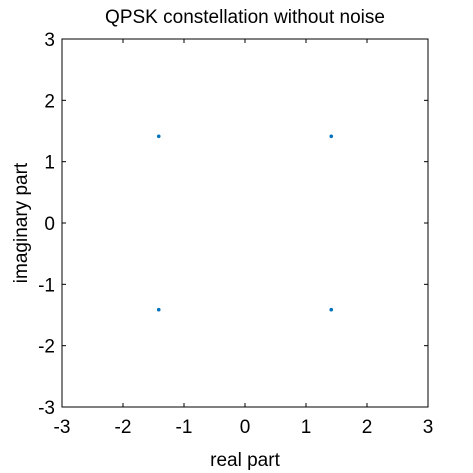 Image resolution: width=473 pixels, height=473 pixels. What do you see at coordinates (21, 222) in the screenshot?
I see `y-axis-title: imaginary part` at bounding box center [21, 222].